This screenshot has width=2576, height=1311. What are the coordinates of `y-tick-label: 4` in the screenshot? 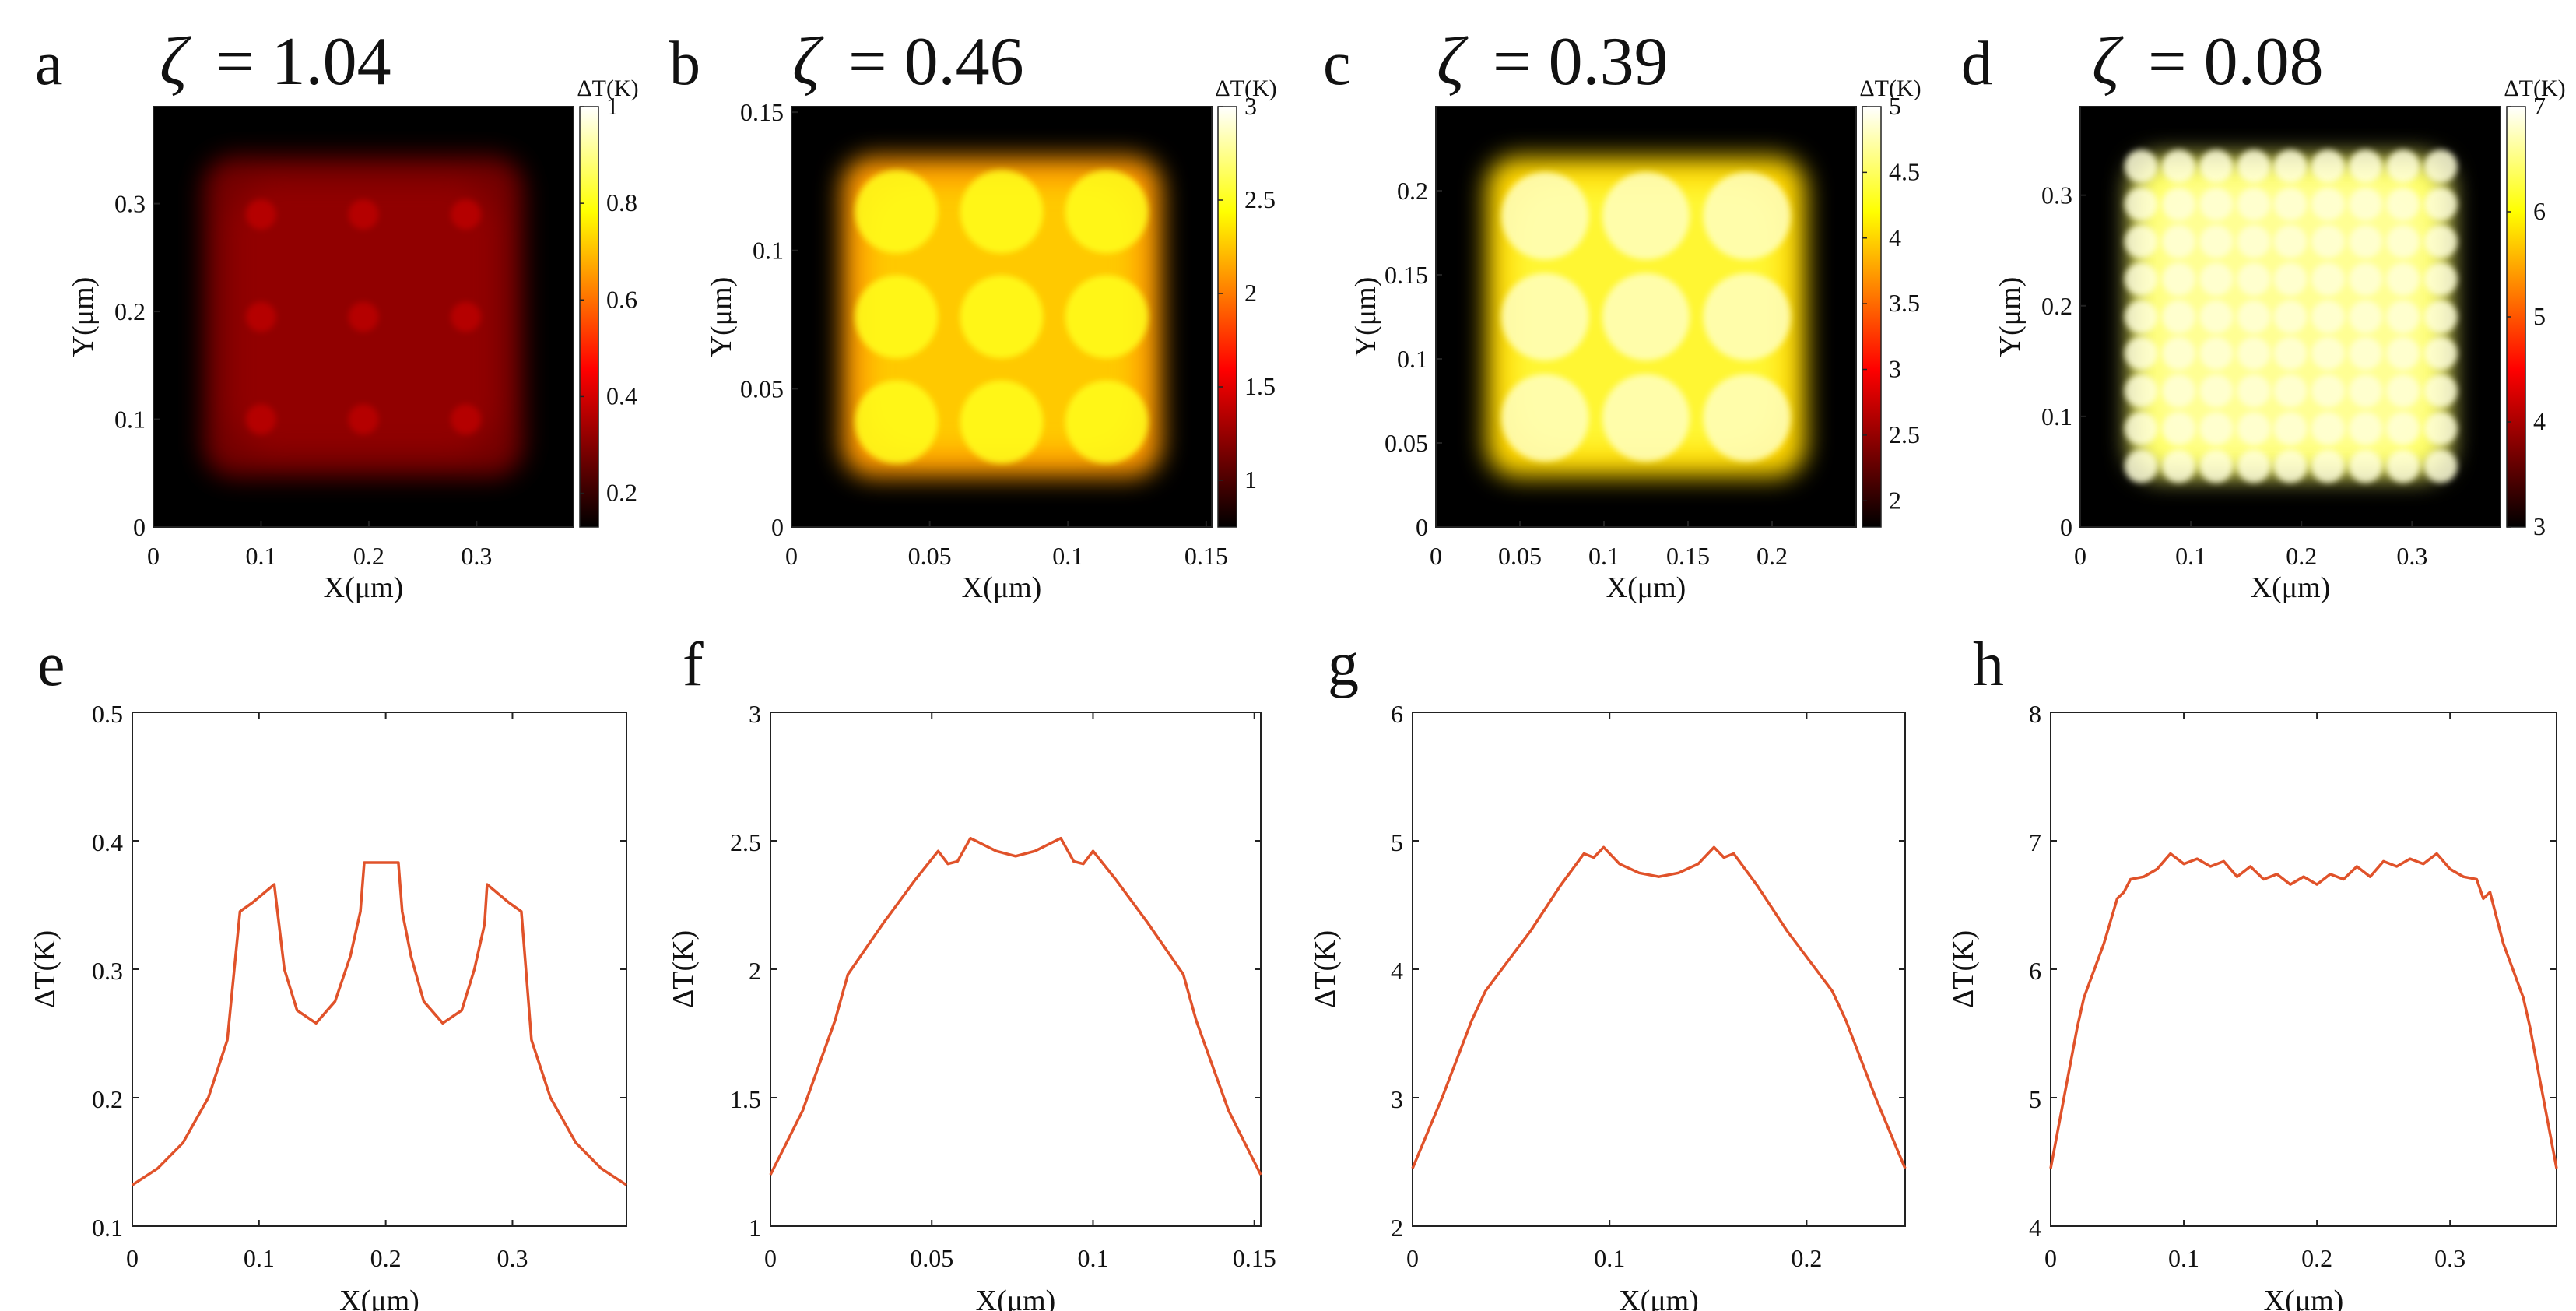 It's located at (1397, 971).